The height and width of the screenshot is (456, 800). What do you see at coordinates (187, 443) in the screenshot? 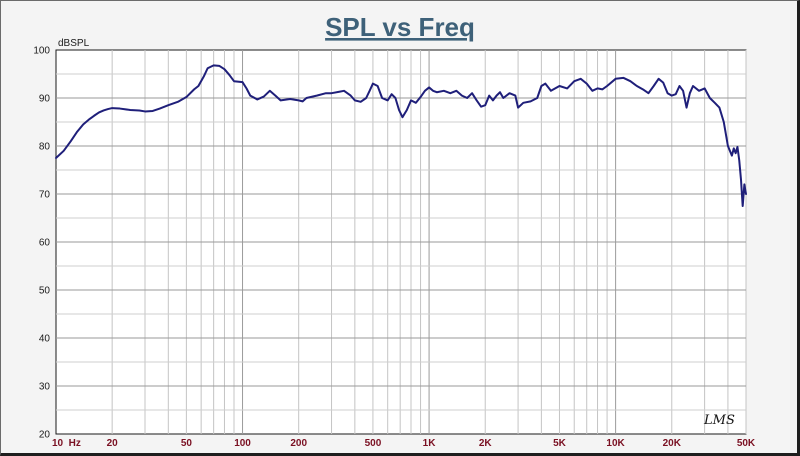
I see `x-tick-label: 50` at bounding box center [187, 443].